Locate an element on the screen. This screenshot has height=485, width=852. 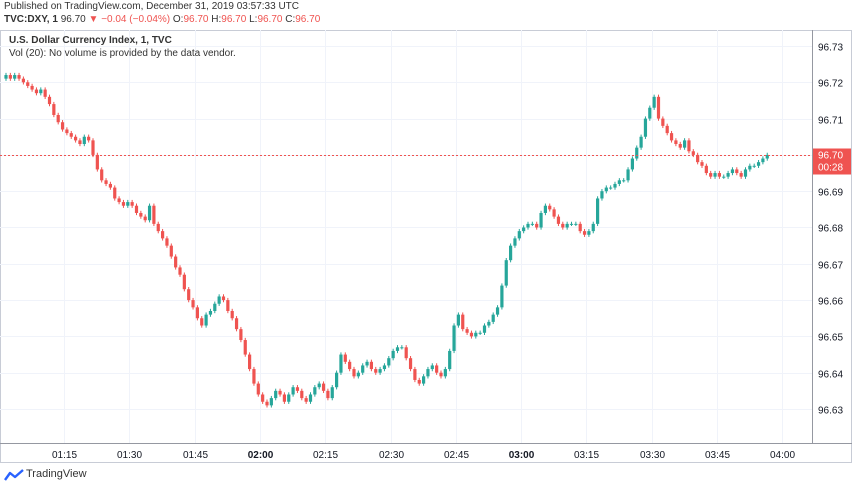
y-tick-label: 96.72 is located at coordinates (830, 84).